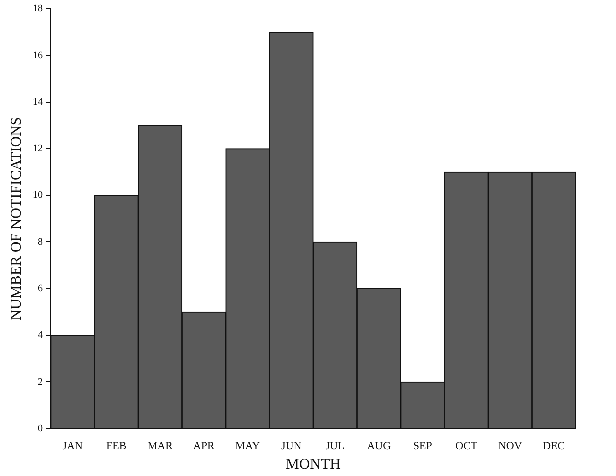 The width and height of the screenshot is (616, 476). What do you see at coordinates (510, 446) in the screenshot?
I see `x-tick-label: NOV` at bounding box center [510, 446].